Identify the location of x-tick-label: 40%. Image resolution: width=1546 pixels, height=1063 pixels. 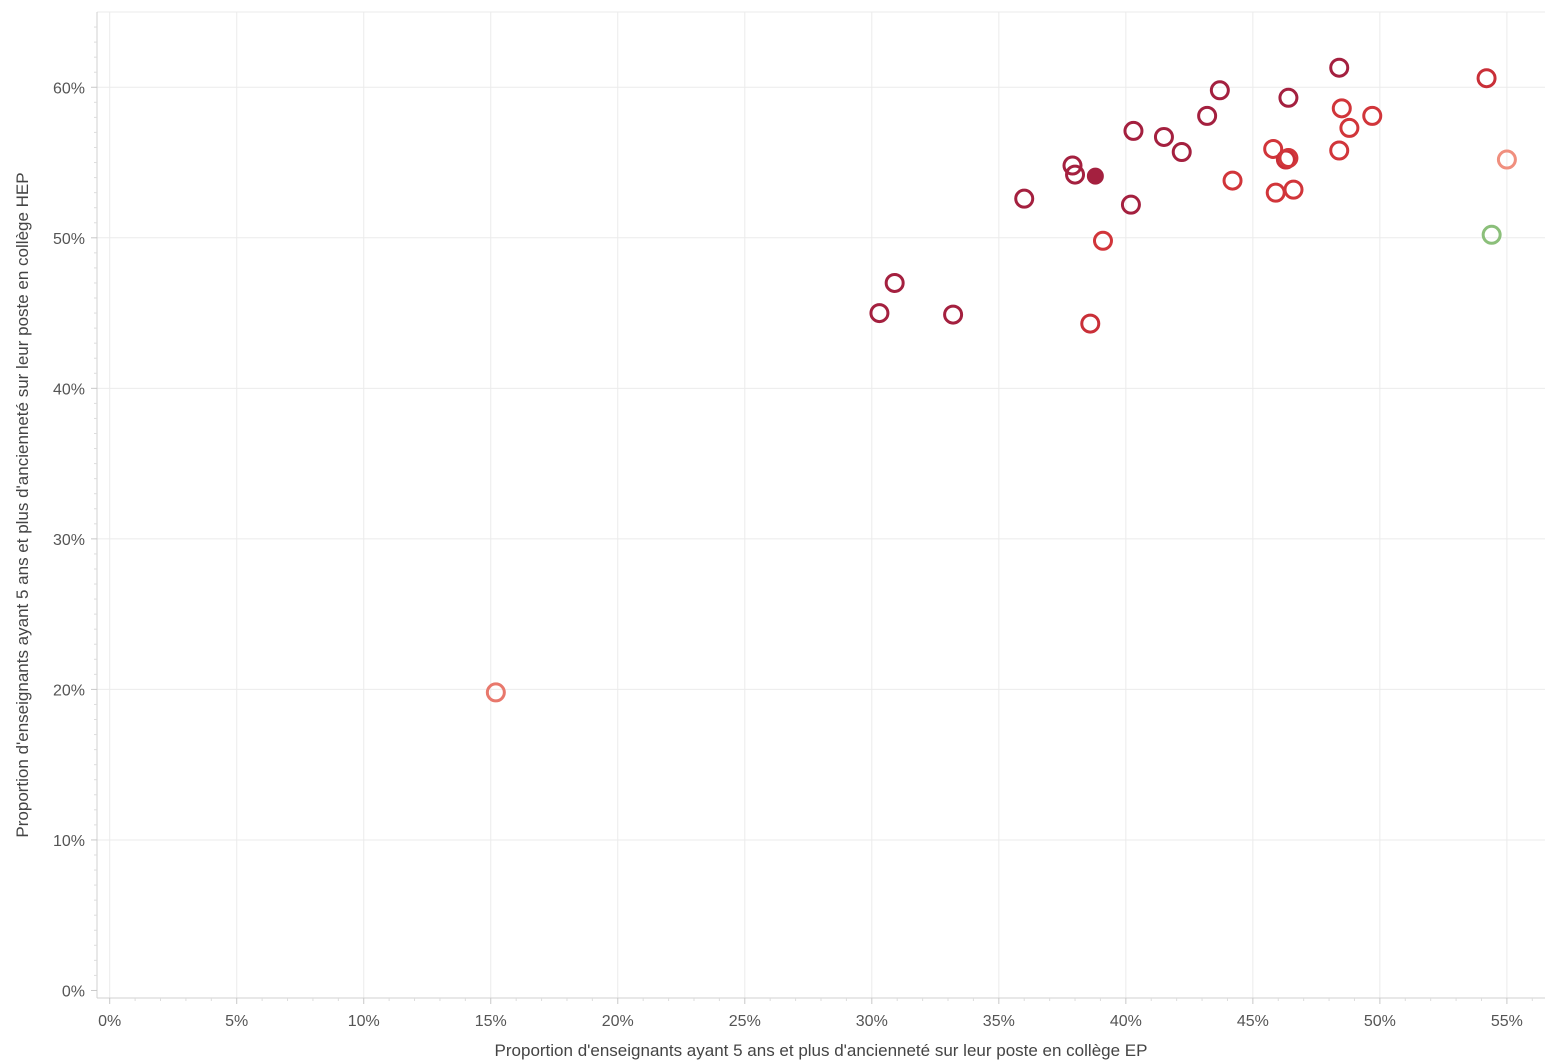
(1126, 1021).